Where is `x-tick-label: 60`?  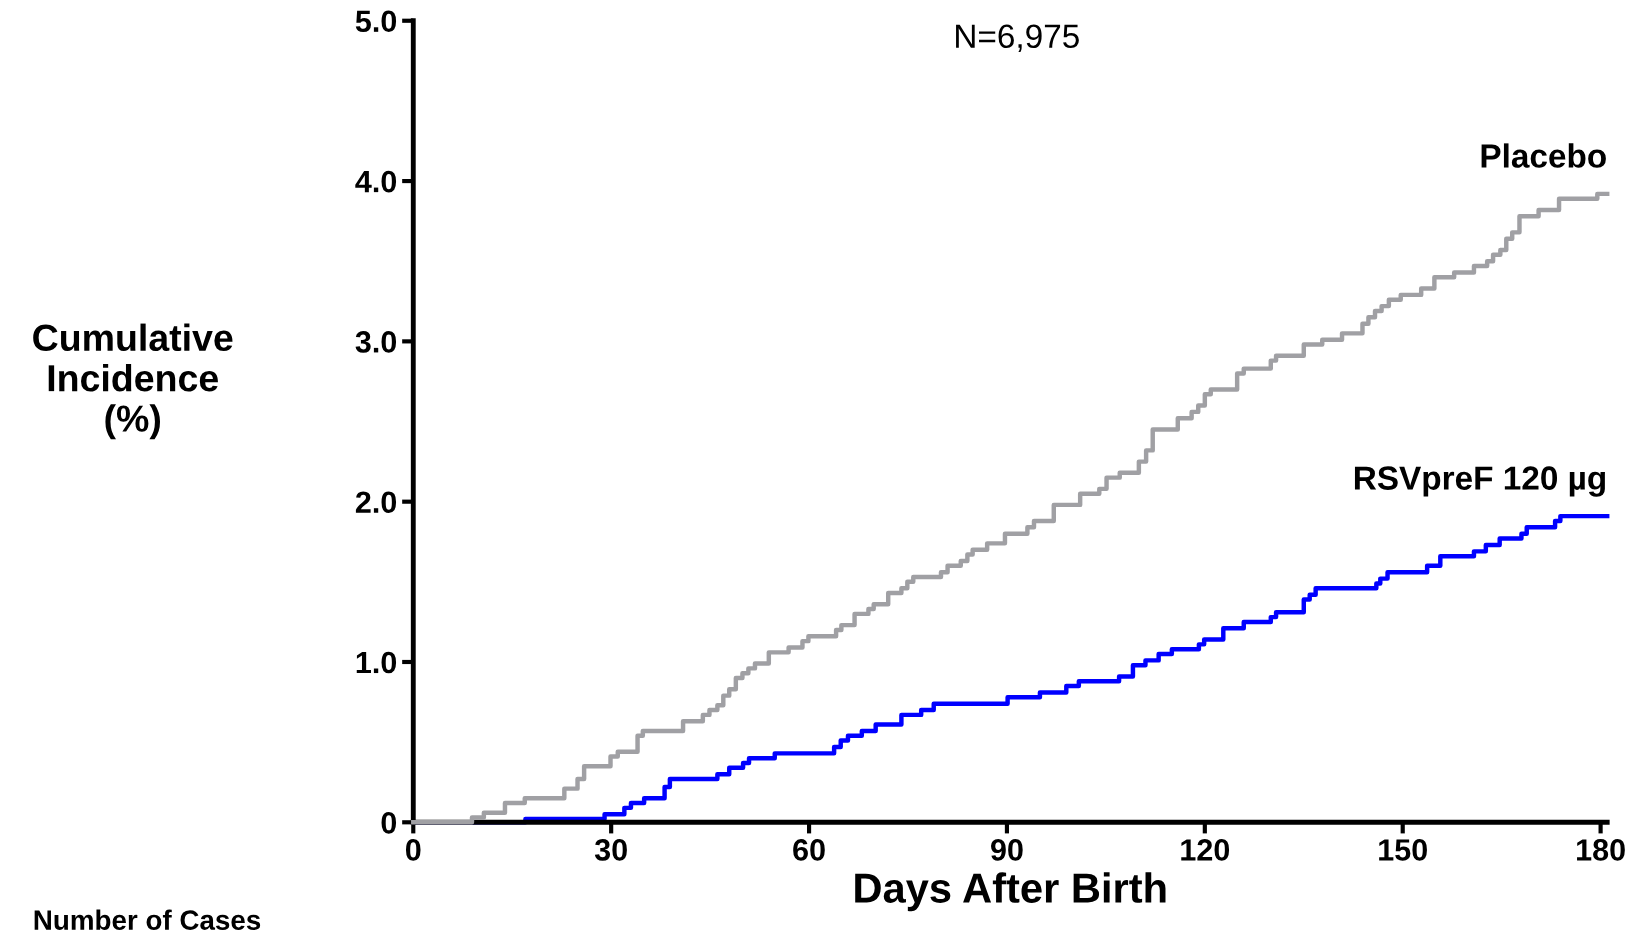 x-tick-label: 60 is located at coordinates (809, 850).